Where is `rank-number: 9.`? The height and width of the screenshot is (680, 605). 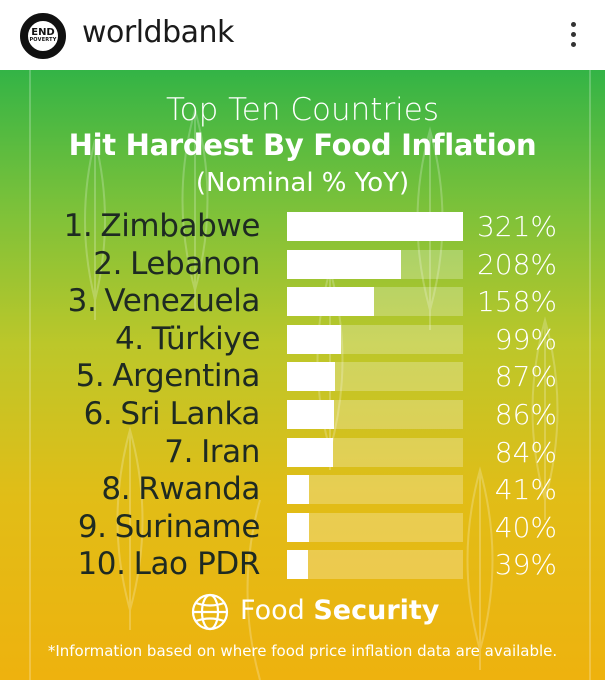
rank-number: 9. is located at coordinates (92, 526).